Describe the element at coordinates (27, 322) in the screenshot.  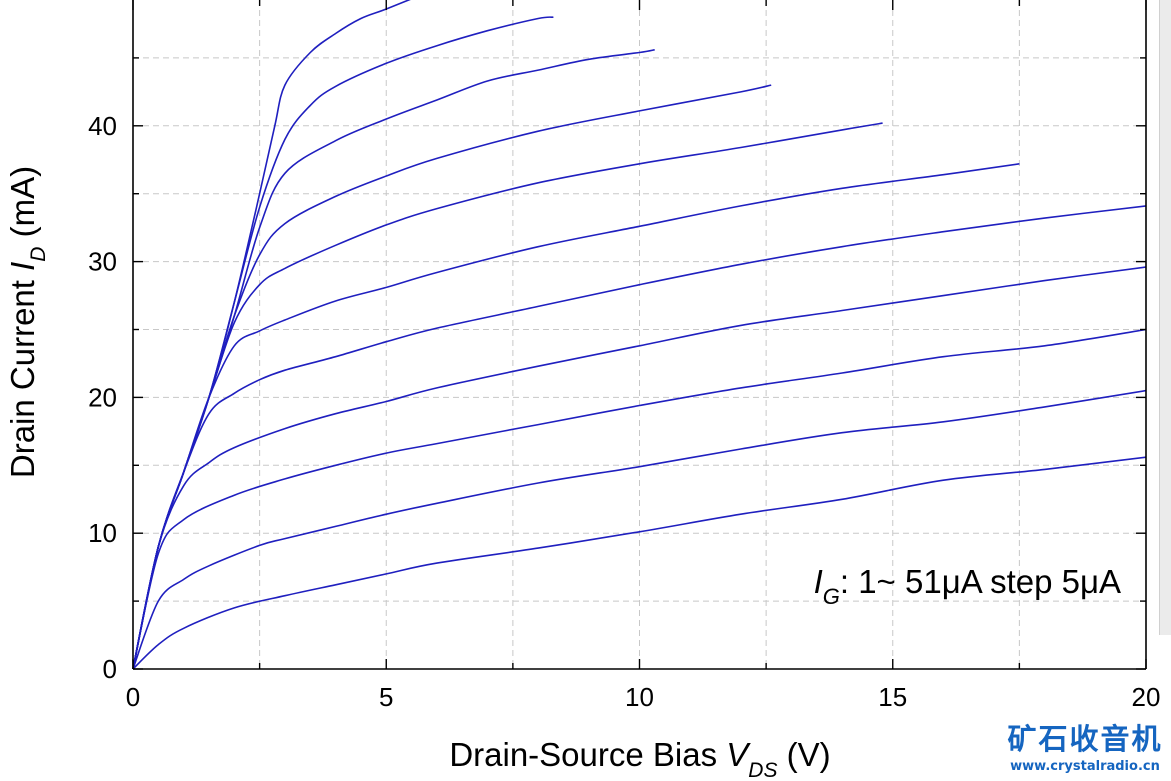
I see `y-axis-title: Drain Current ID (mA)` at that location.